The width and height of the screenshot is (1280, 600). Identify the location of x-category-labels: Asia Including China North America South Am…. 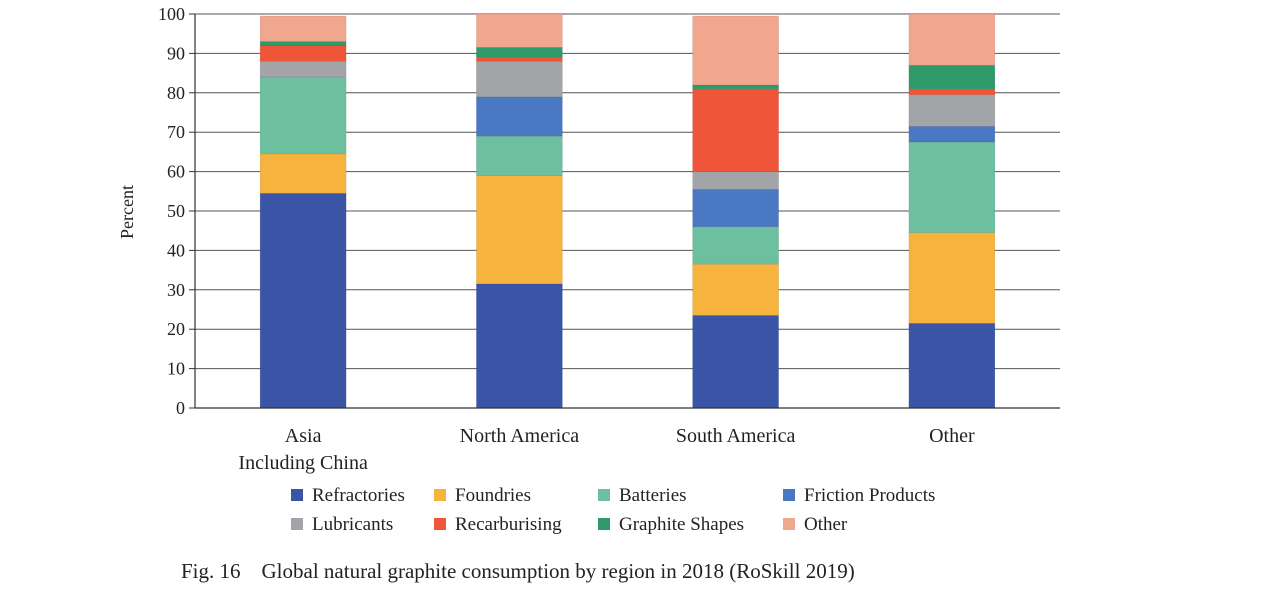
(606, 449).